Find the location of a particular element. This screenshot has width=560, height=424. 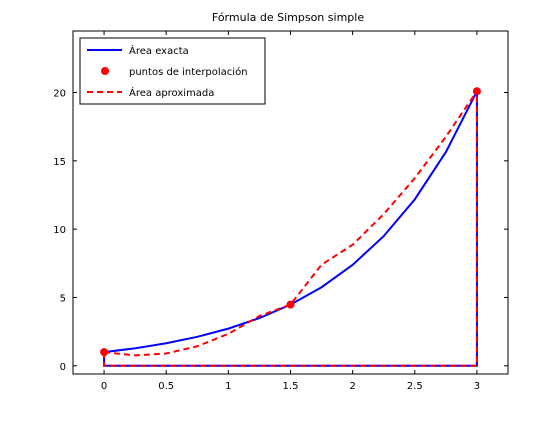

x-tick-label: 2.5 is located at coordinates (415, 386).